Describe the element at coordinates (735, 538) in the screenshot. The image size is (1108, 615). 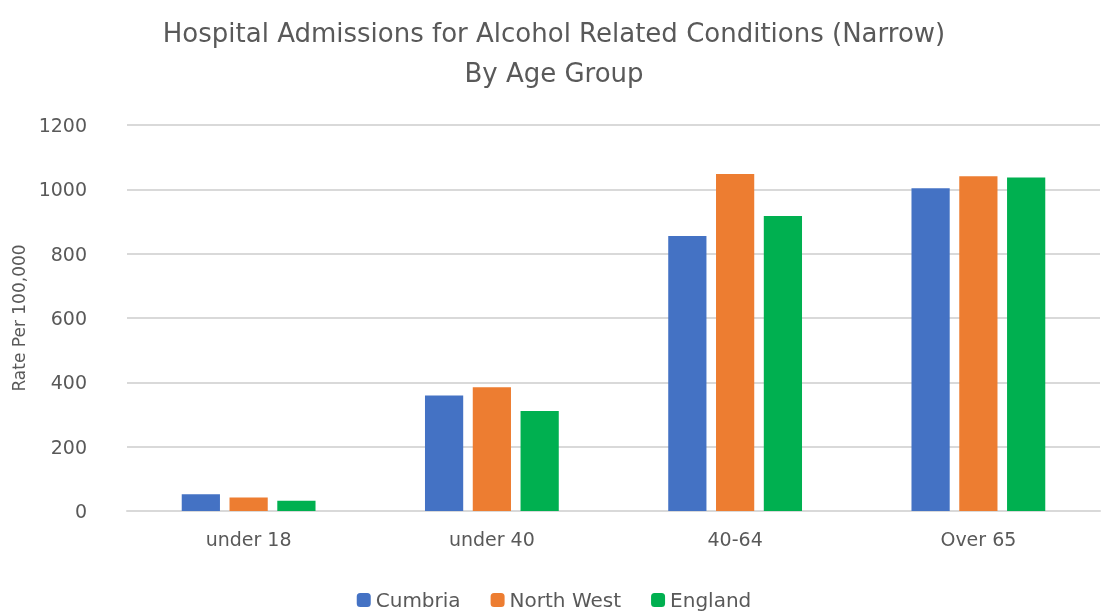
I see `x-tick-label: 40-64` at that location.